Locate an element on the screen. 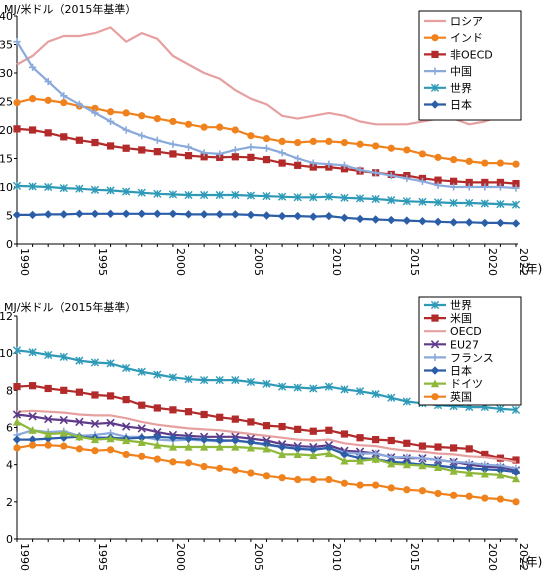 This screenshot has width=547, height=582. y-tick-label: 12 is located at coordinates (6, 316).